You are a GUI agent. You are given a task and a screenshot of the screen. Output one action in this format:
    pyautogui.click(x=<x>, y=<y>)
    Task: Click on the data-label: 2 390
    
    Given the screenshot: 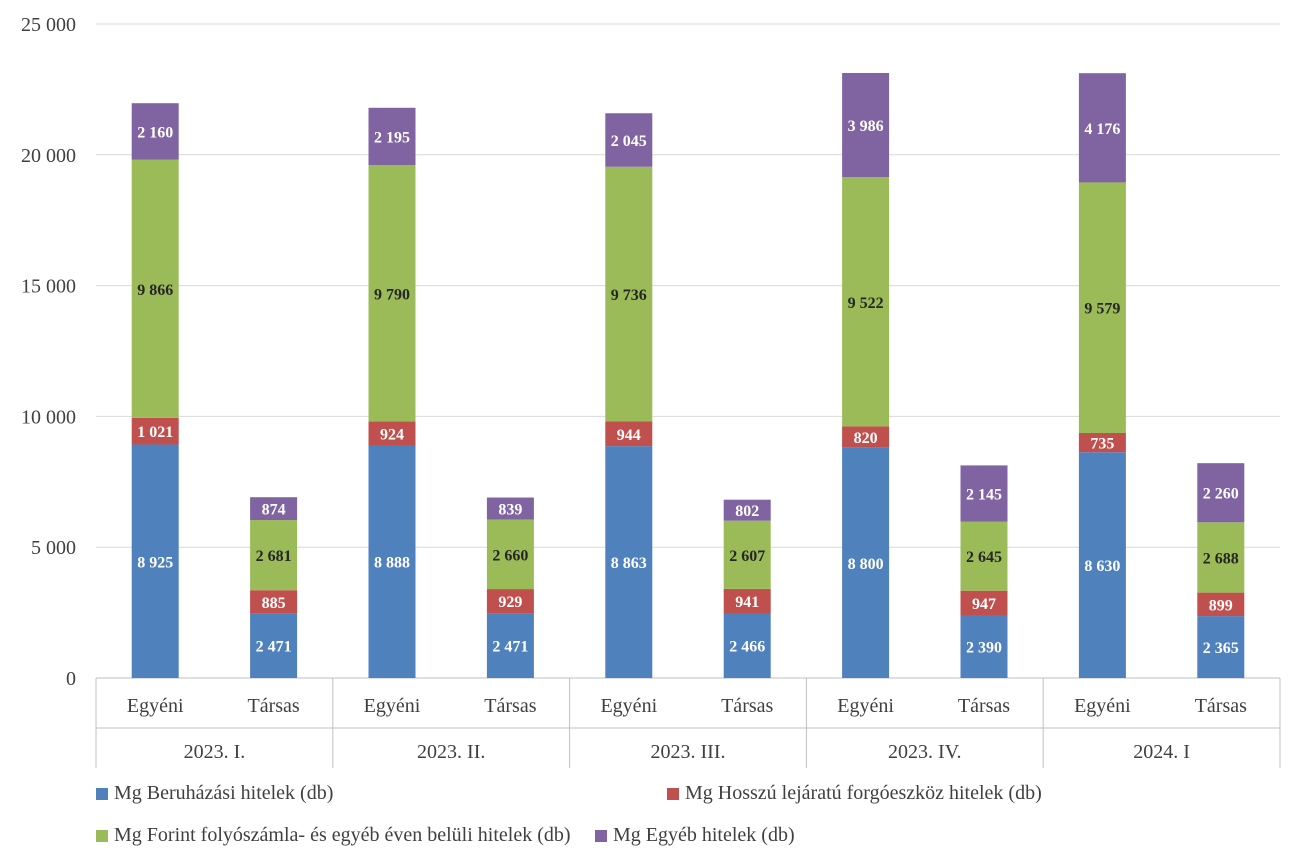 What is the action you would take?
    pyautogui.click(x=984, y=648)
    